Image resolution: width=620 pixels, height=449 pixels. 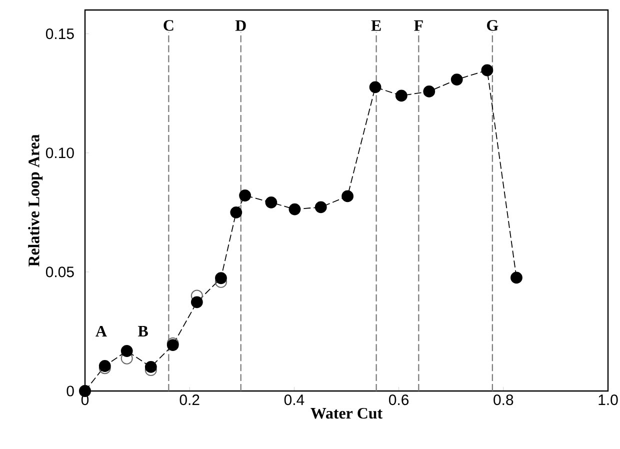 What do you see at coordinates (35, 200) in the screenshot?
I see `y-axis-title: Relative Loop Area` at bounding box center [35, 200].